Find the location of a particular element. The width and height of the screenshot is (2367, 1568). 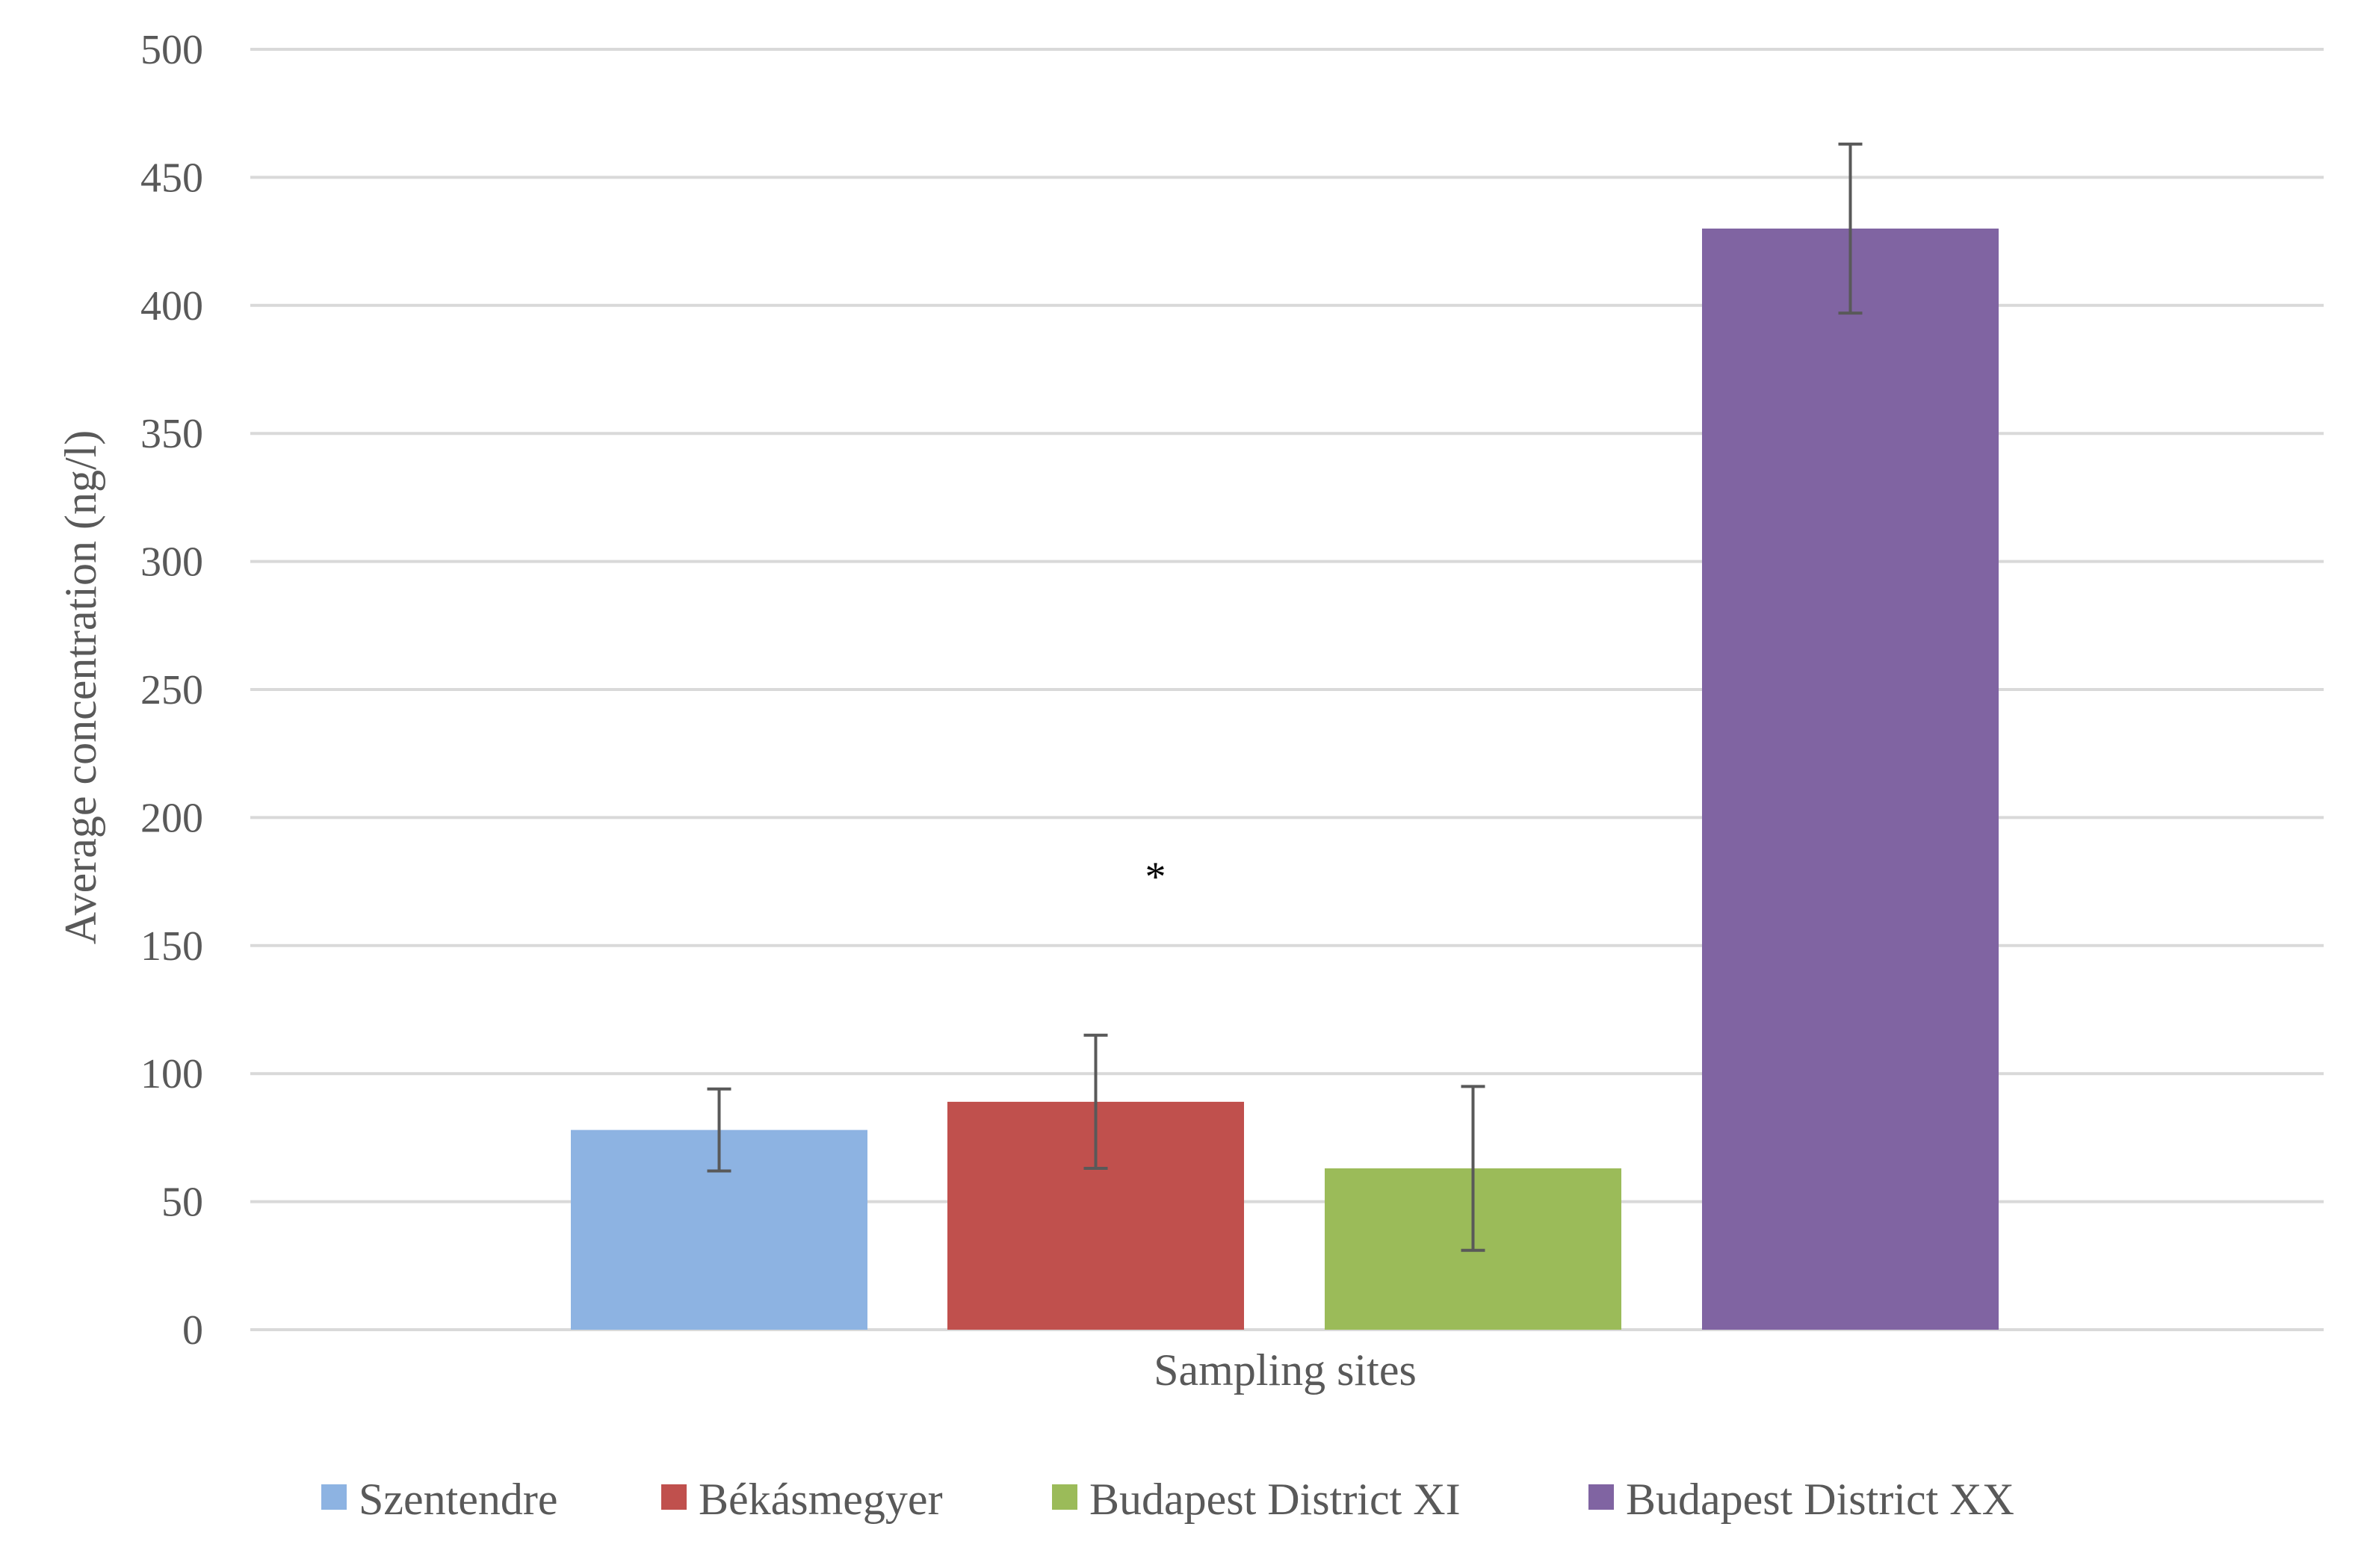

y-tick-label: 250 is located at coordinates (171, 690).